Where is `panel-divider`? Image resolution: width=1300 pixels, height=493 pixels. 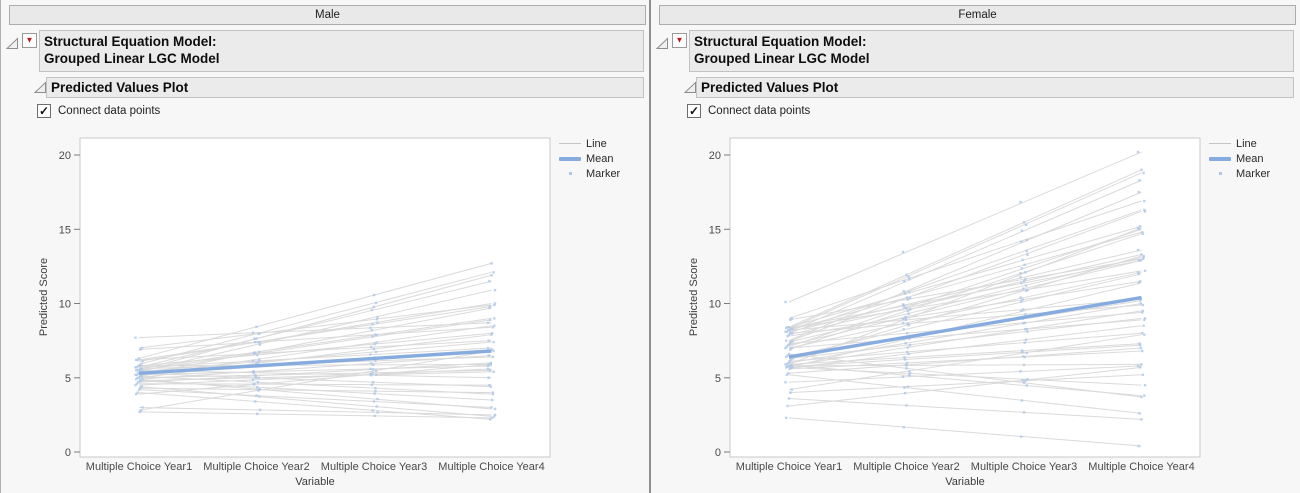 panel-divider is located at coordinates (650, 246).